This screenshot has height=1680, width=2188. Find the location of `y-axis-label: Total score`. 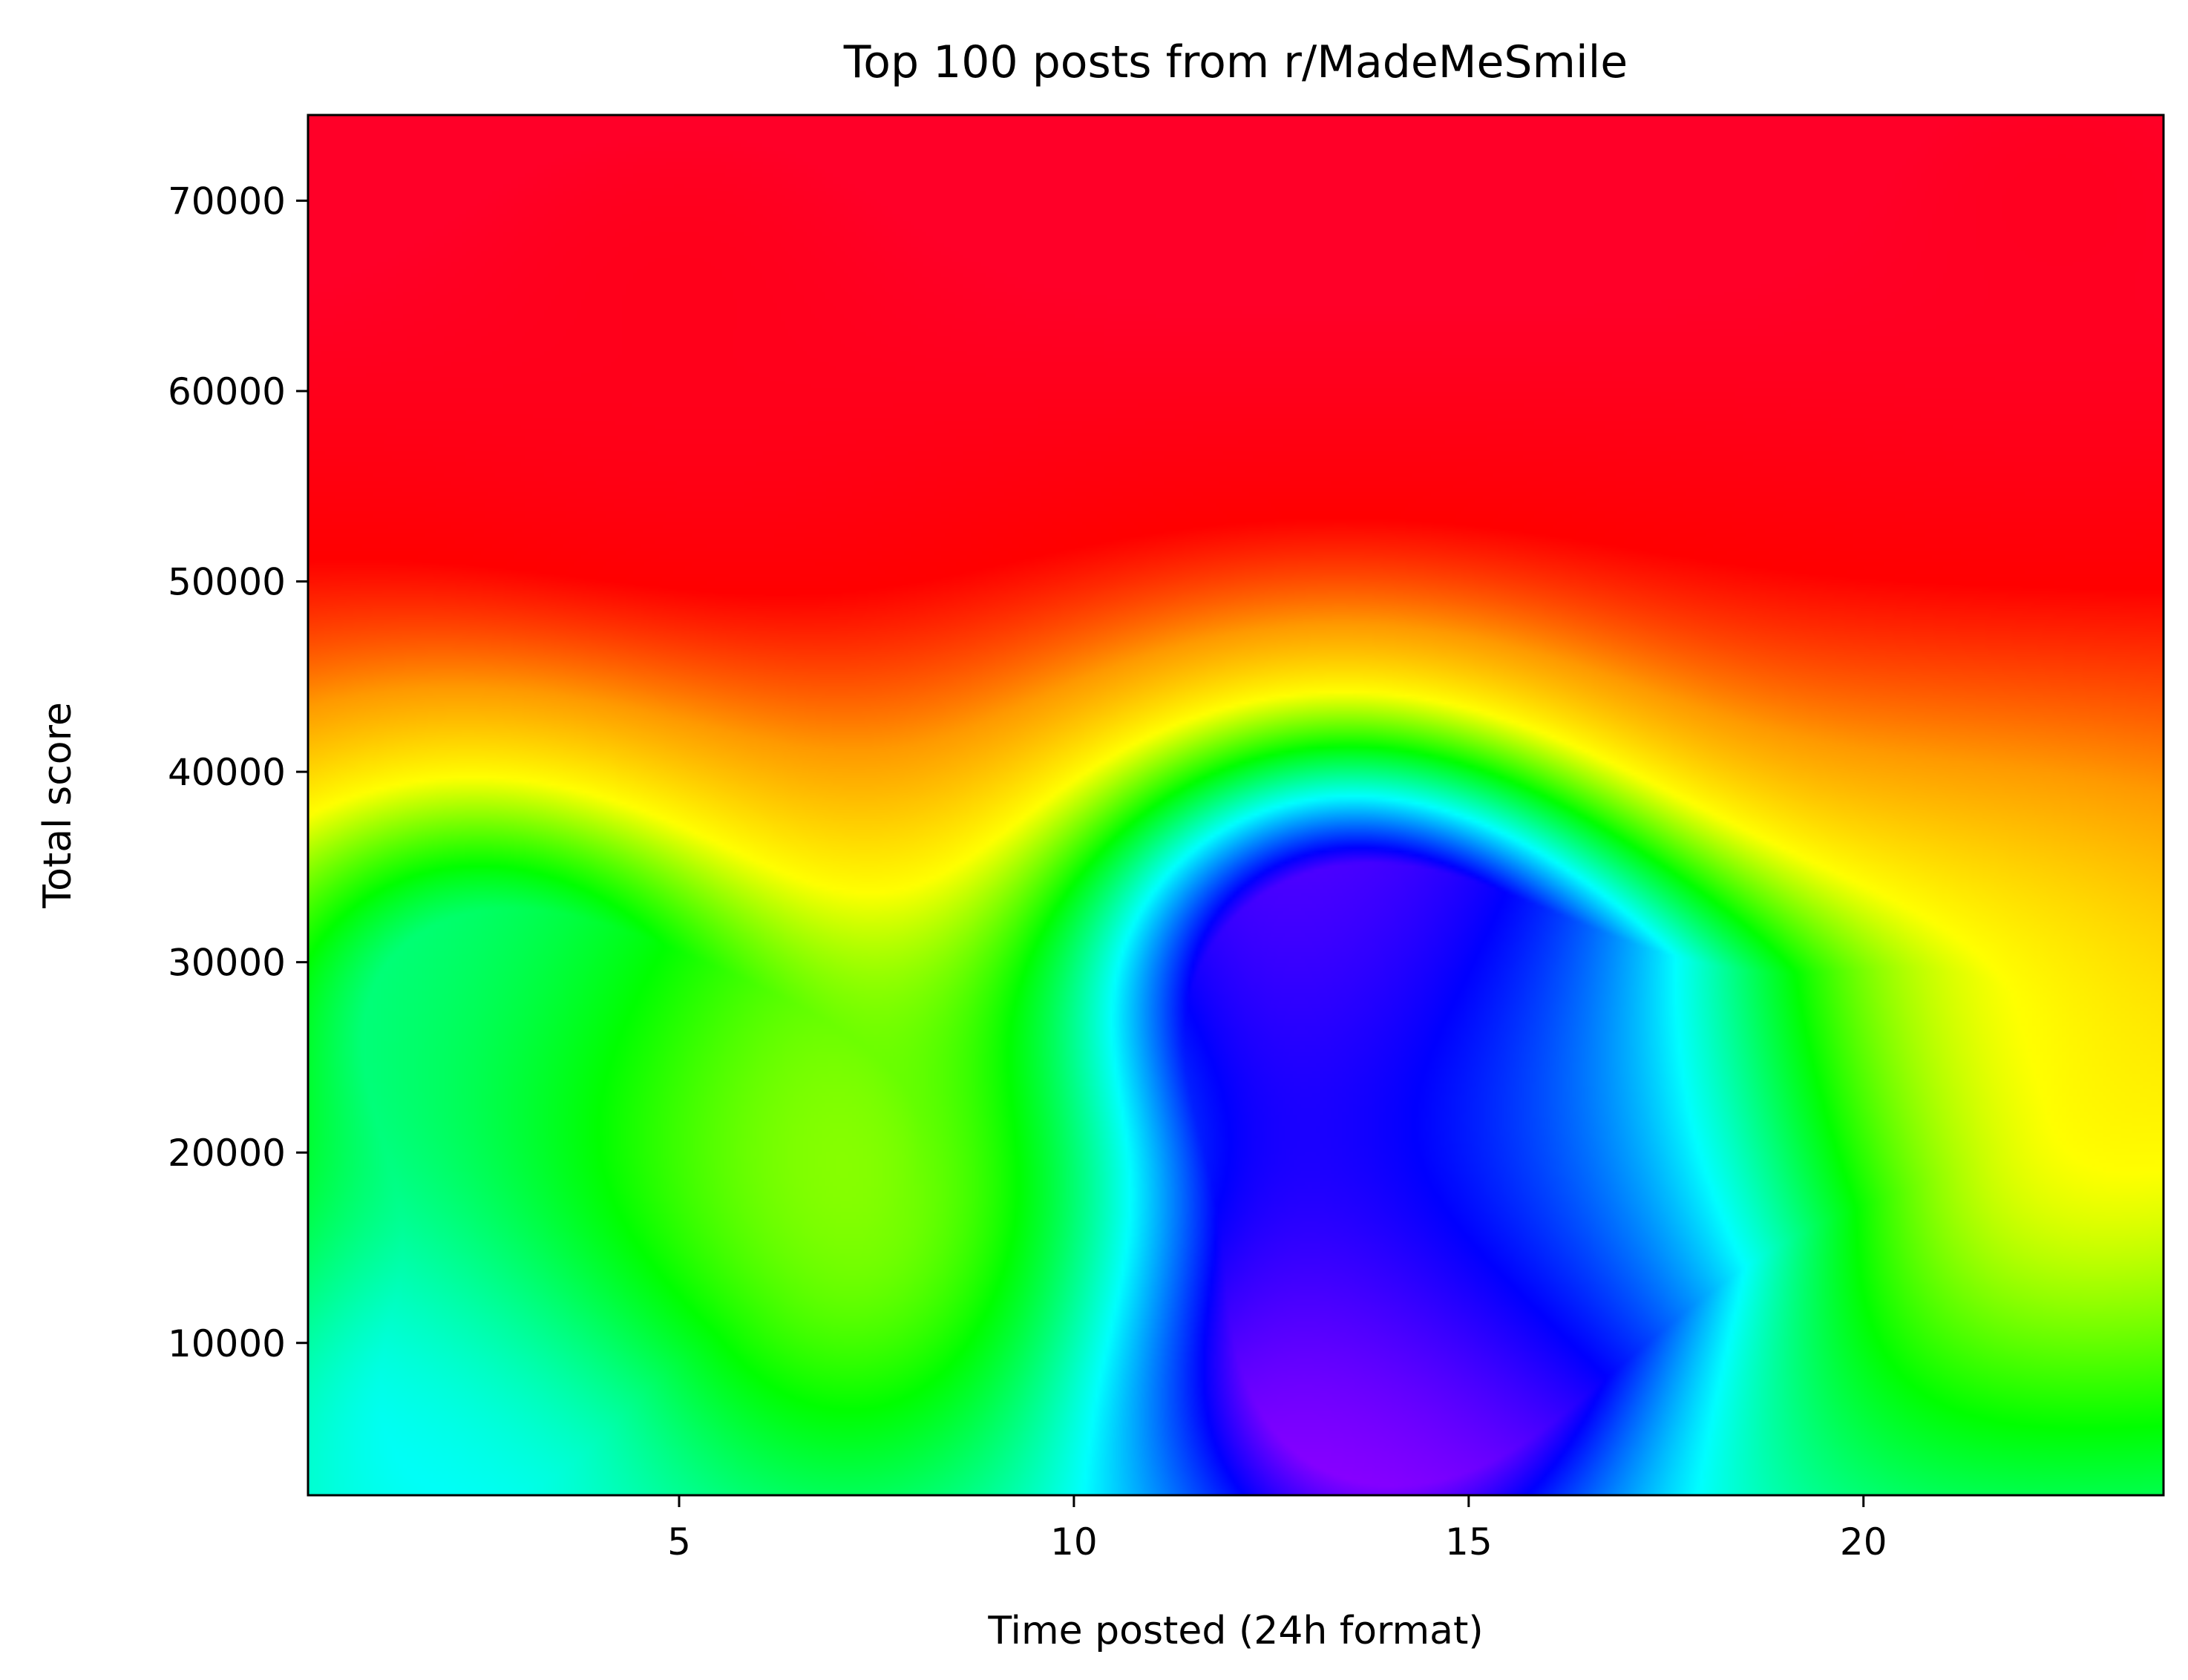

y-axis-label: Total score is located at coordinates (58, 806).